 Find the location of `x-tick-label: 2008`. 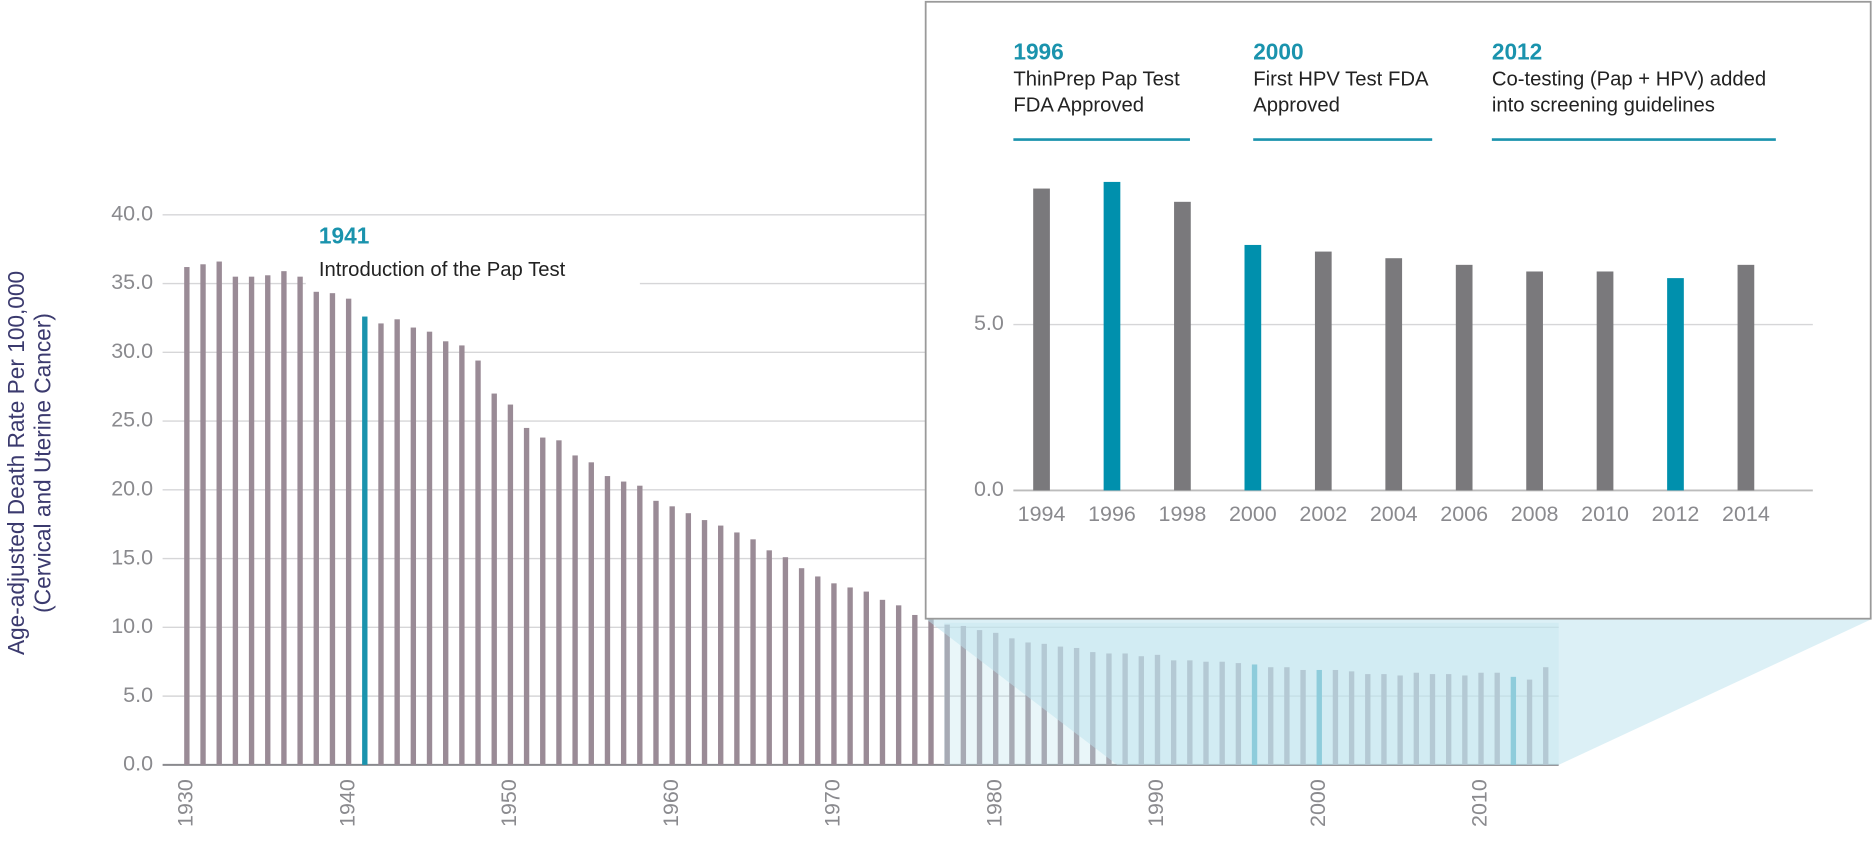

x-tick-label: 2008 is located at coordinates (1535, 514).